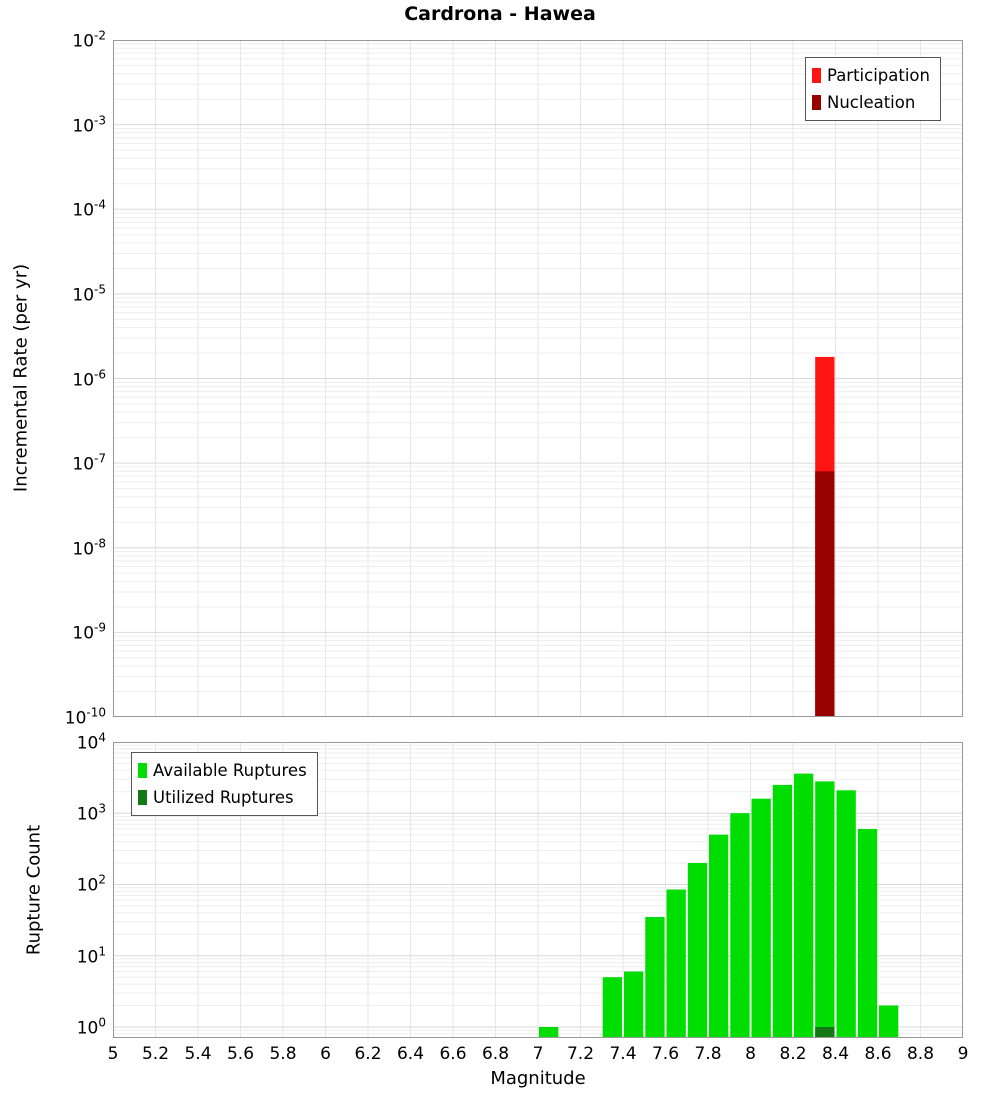 The height and width of the screenshot is (1100, 1000). I want to click on available-ruptures-swatch, so click(142, 770).